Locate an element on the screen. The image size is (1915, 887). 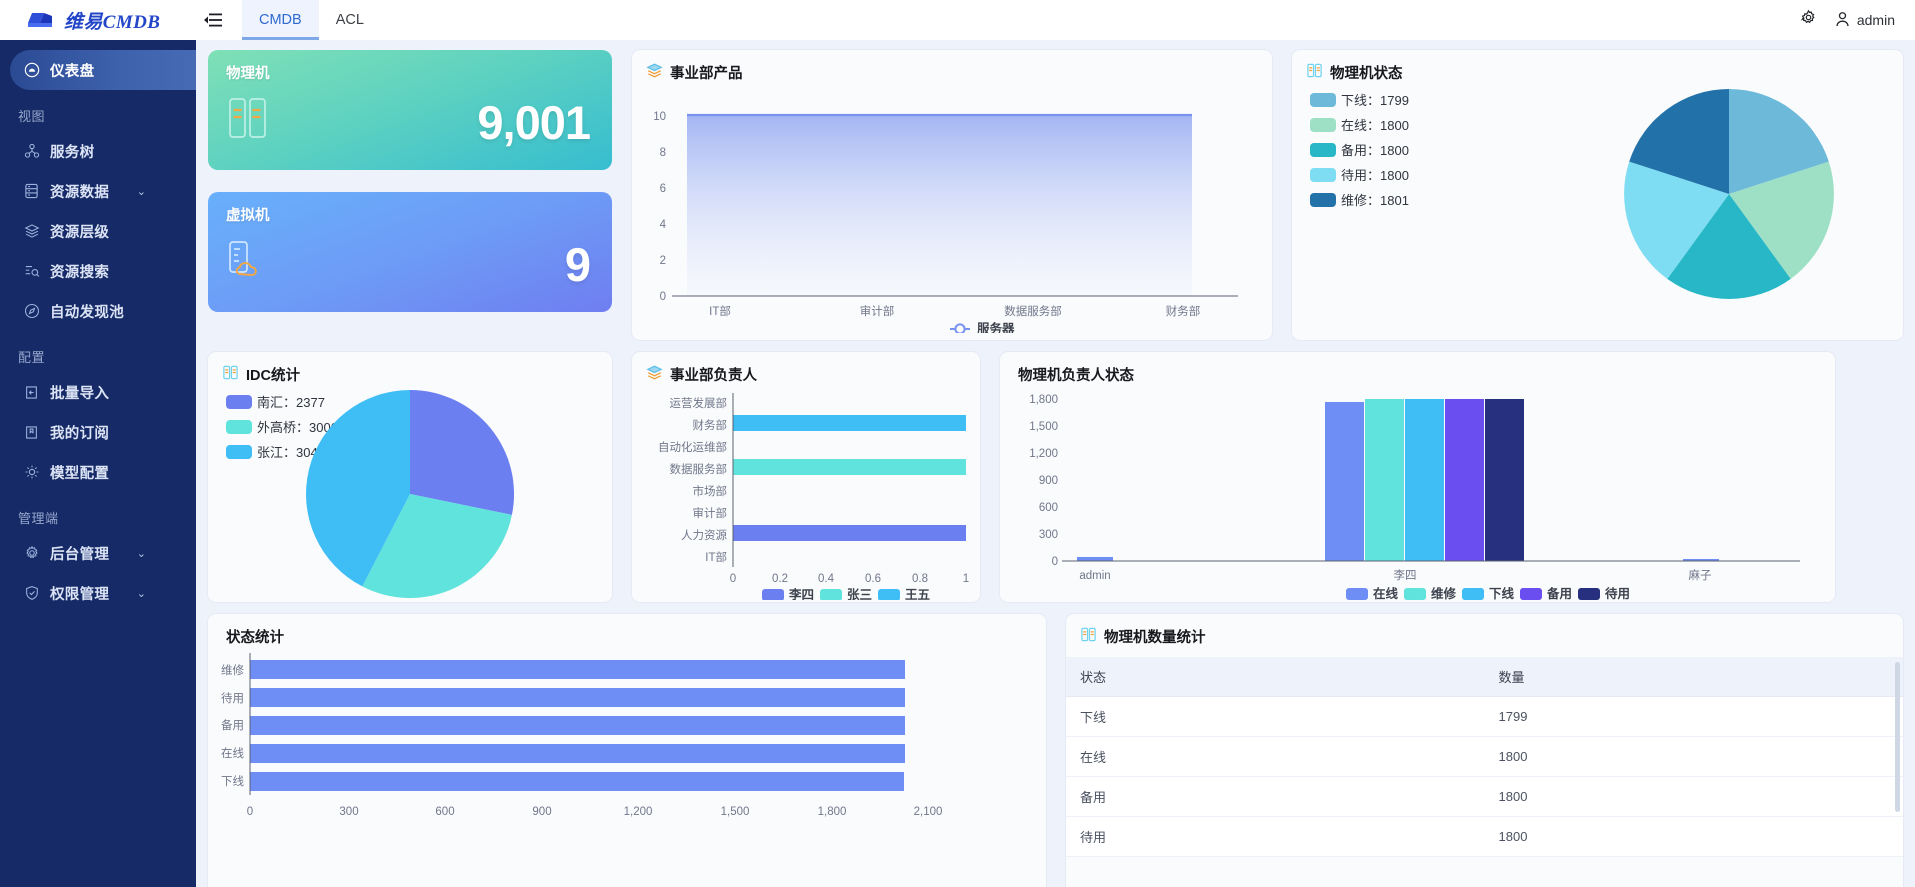
pie-legend-host-status: 下线：1799 在线：1800 备用：1800 待用：1800 维修：1801 is located at coordinates (1350, 149).